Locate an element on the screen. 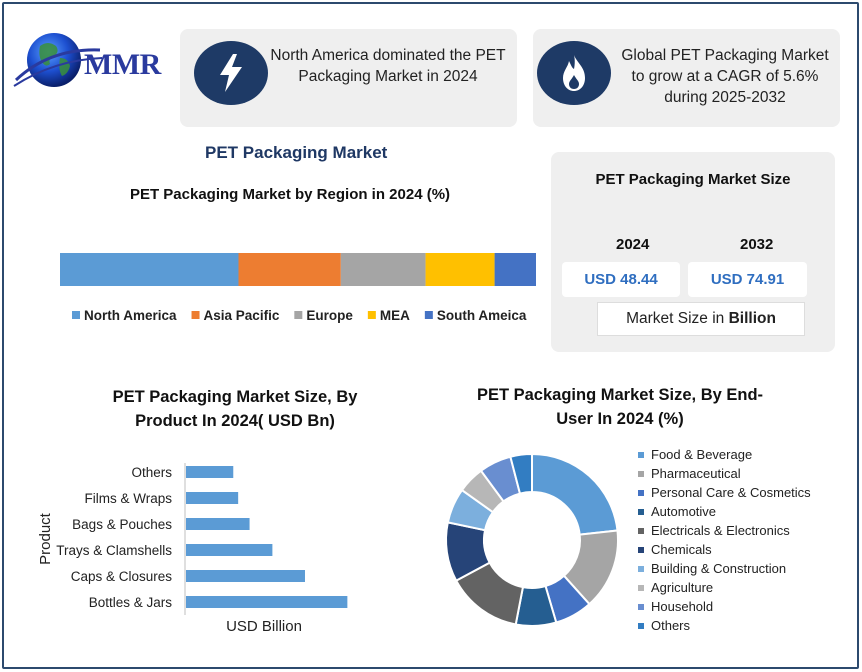  legend-label: Agriculture is located at coordinates (682, 587).